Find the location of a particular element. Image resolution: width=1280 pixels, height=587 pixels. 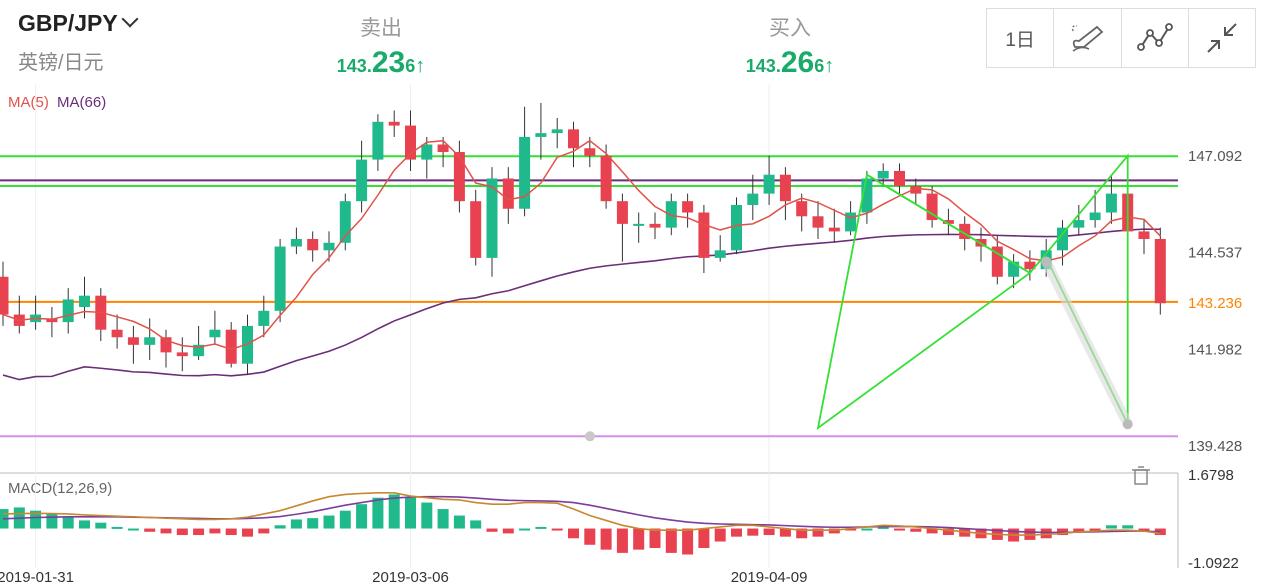

ma-legend: MA(5) MA(66) is located at coordinates (57, 102).